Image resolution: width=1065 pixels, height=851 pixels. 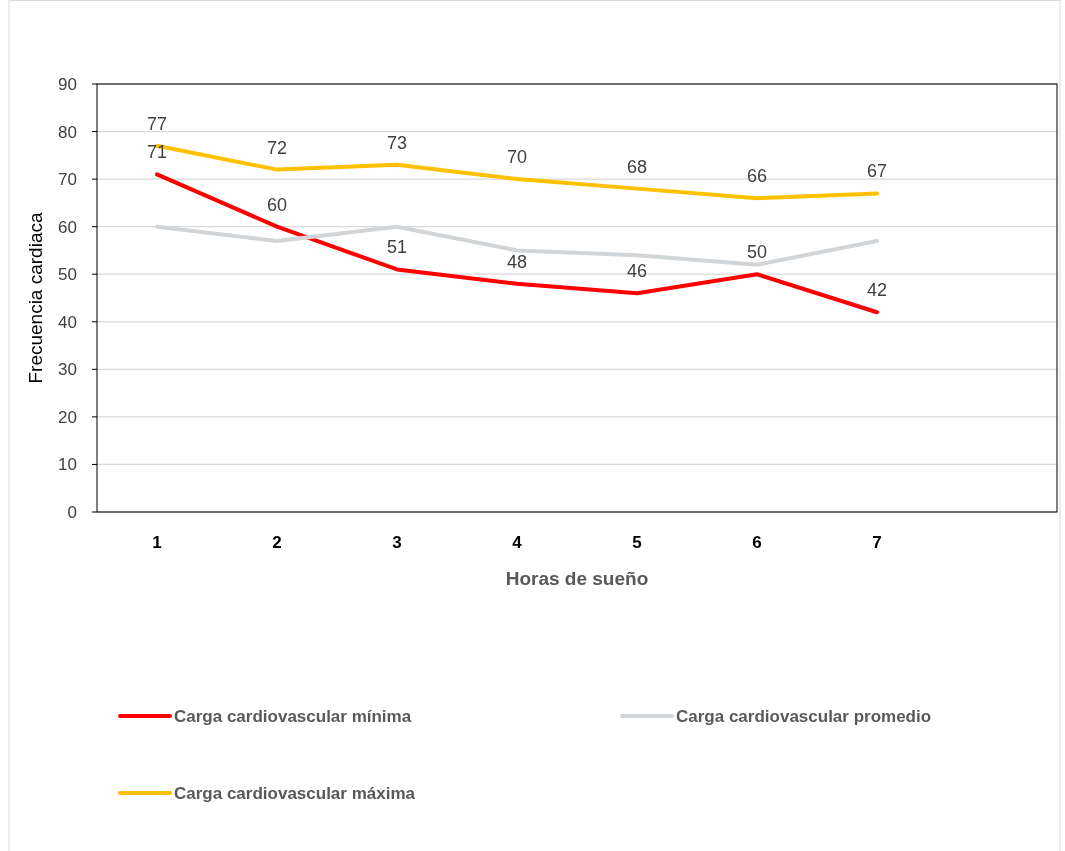 What do you see at coordinates (277, 147) in the screenshot?
I see `data-label: 72` at bounding box center [277, 147].